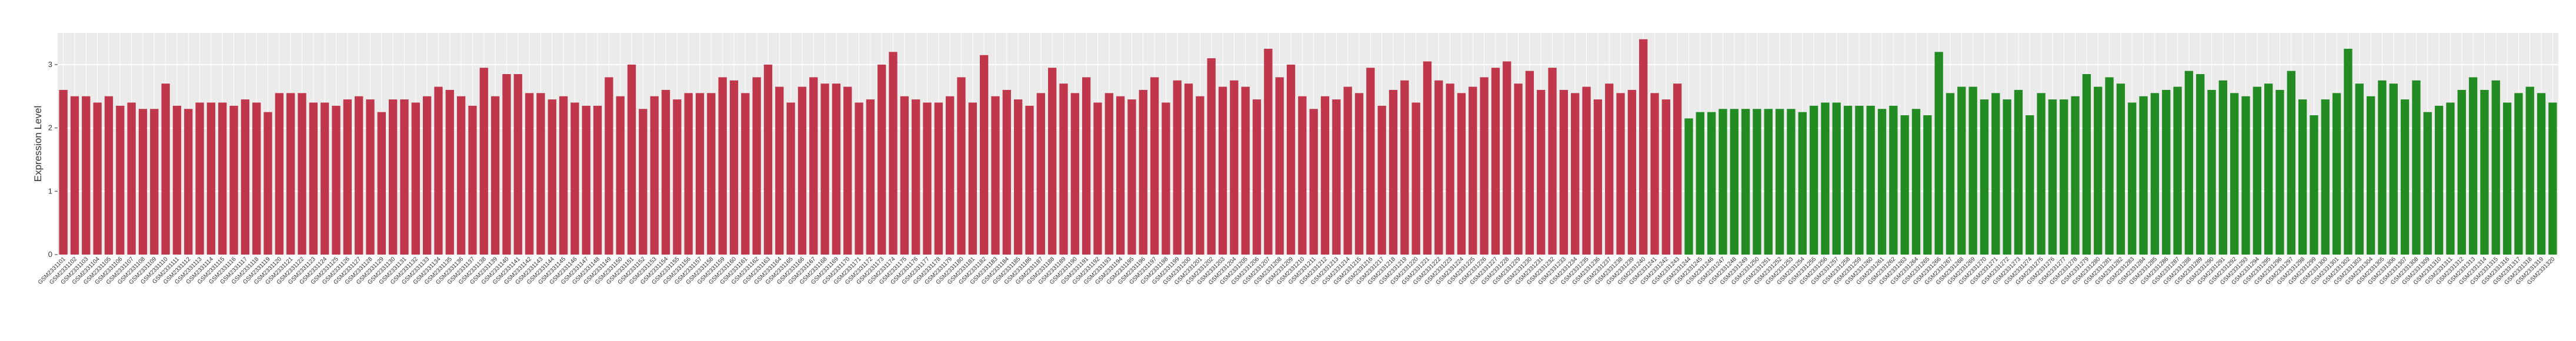 Image resolution: width=2576 pixels, height=341 pixels. I want to click on y-tick-label: 0, so click(50, 254).